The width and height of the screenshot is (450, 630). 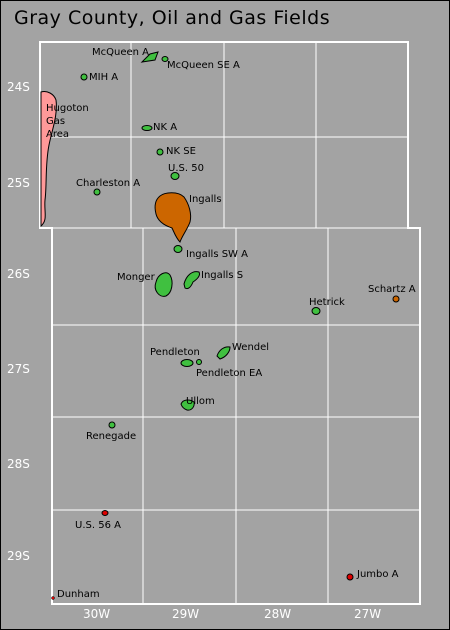 I want to click on field-label-us50: U.S. 50, so click(x=186, y=168).